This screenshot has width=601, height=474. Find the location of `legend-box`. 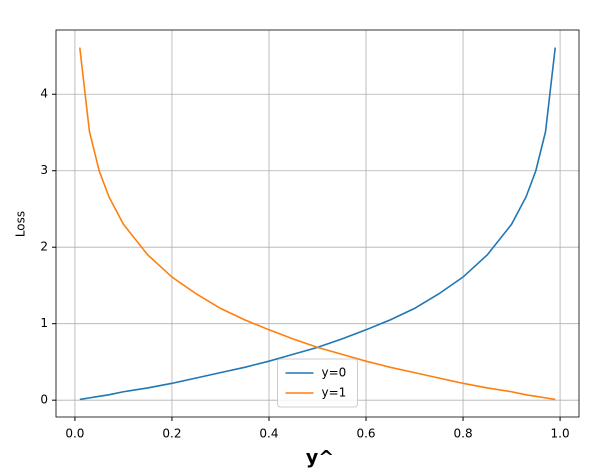

legend-box is located at coordinates (317, 383).